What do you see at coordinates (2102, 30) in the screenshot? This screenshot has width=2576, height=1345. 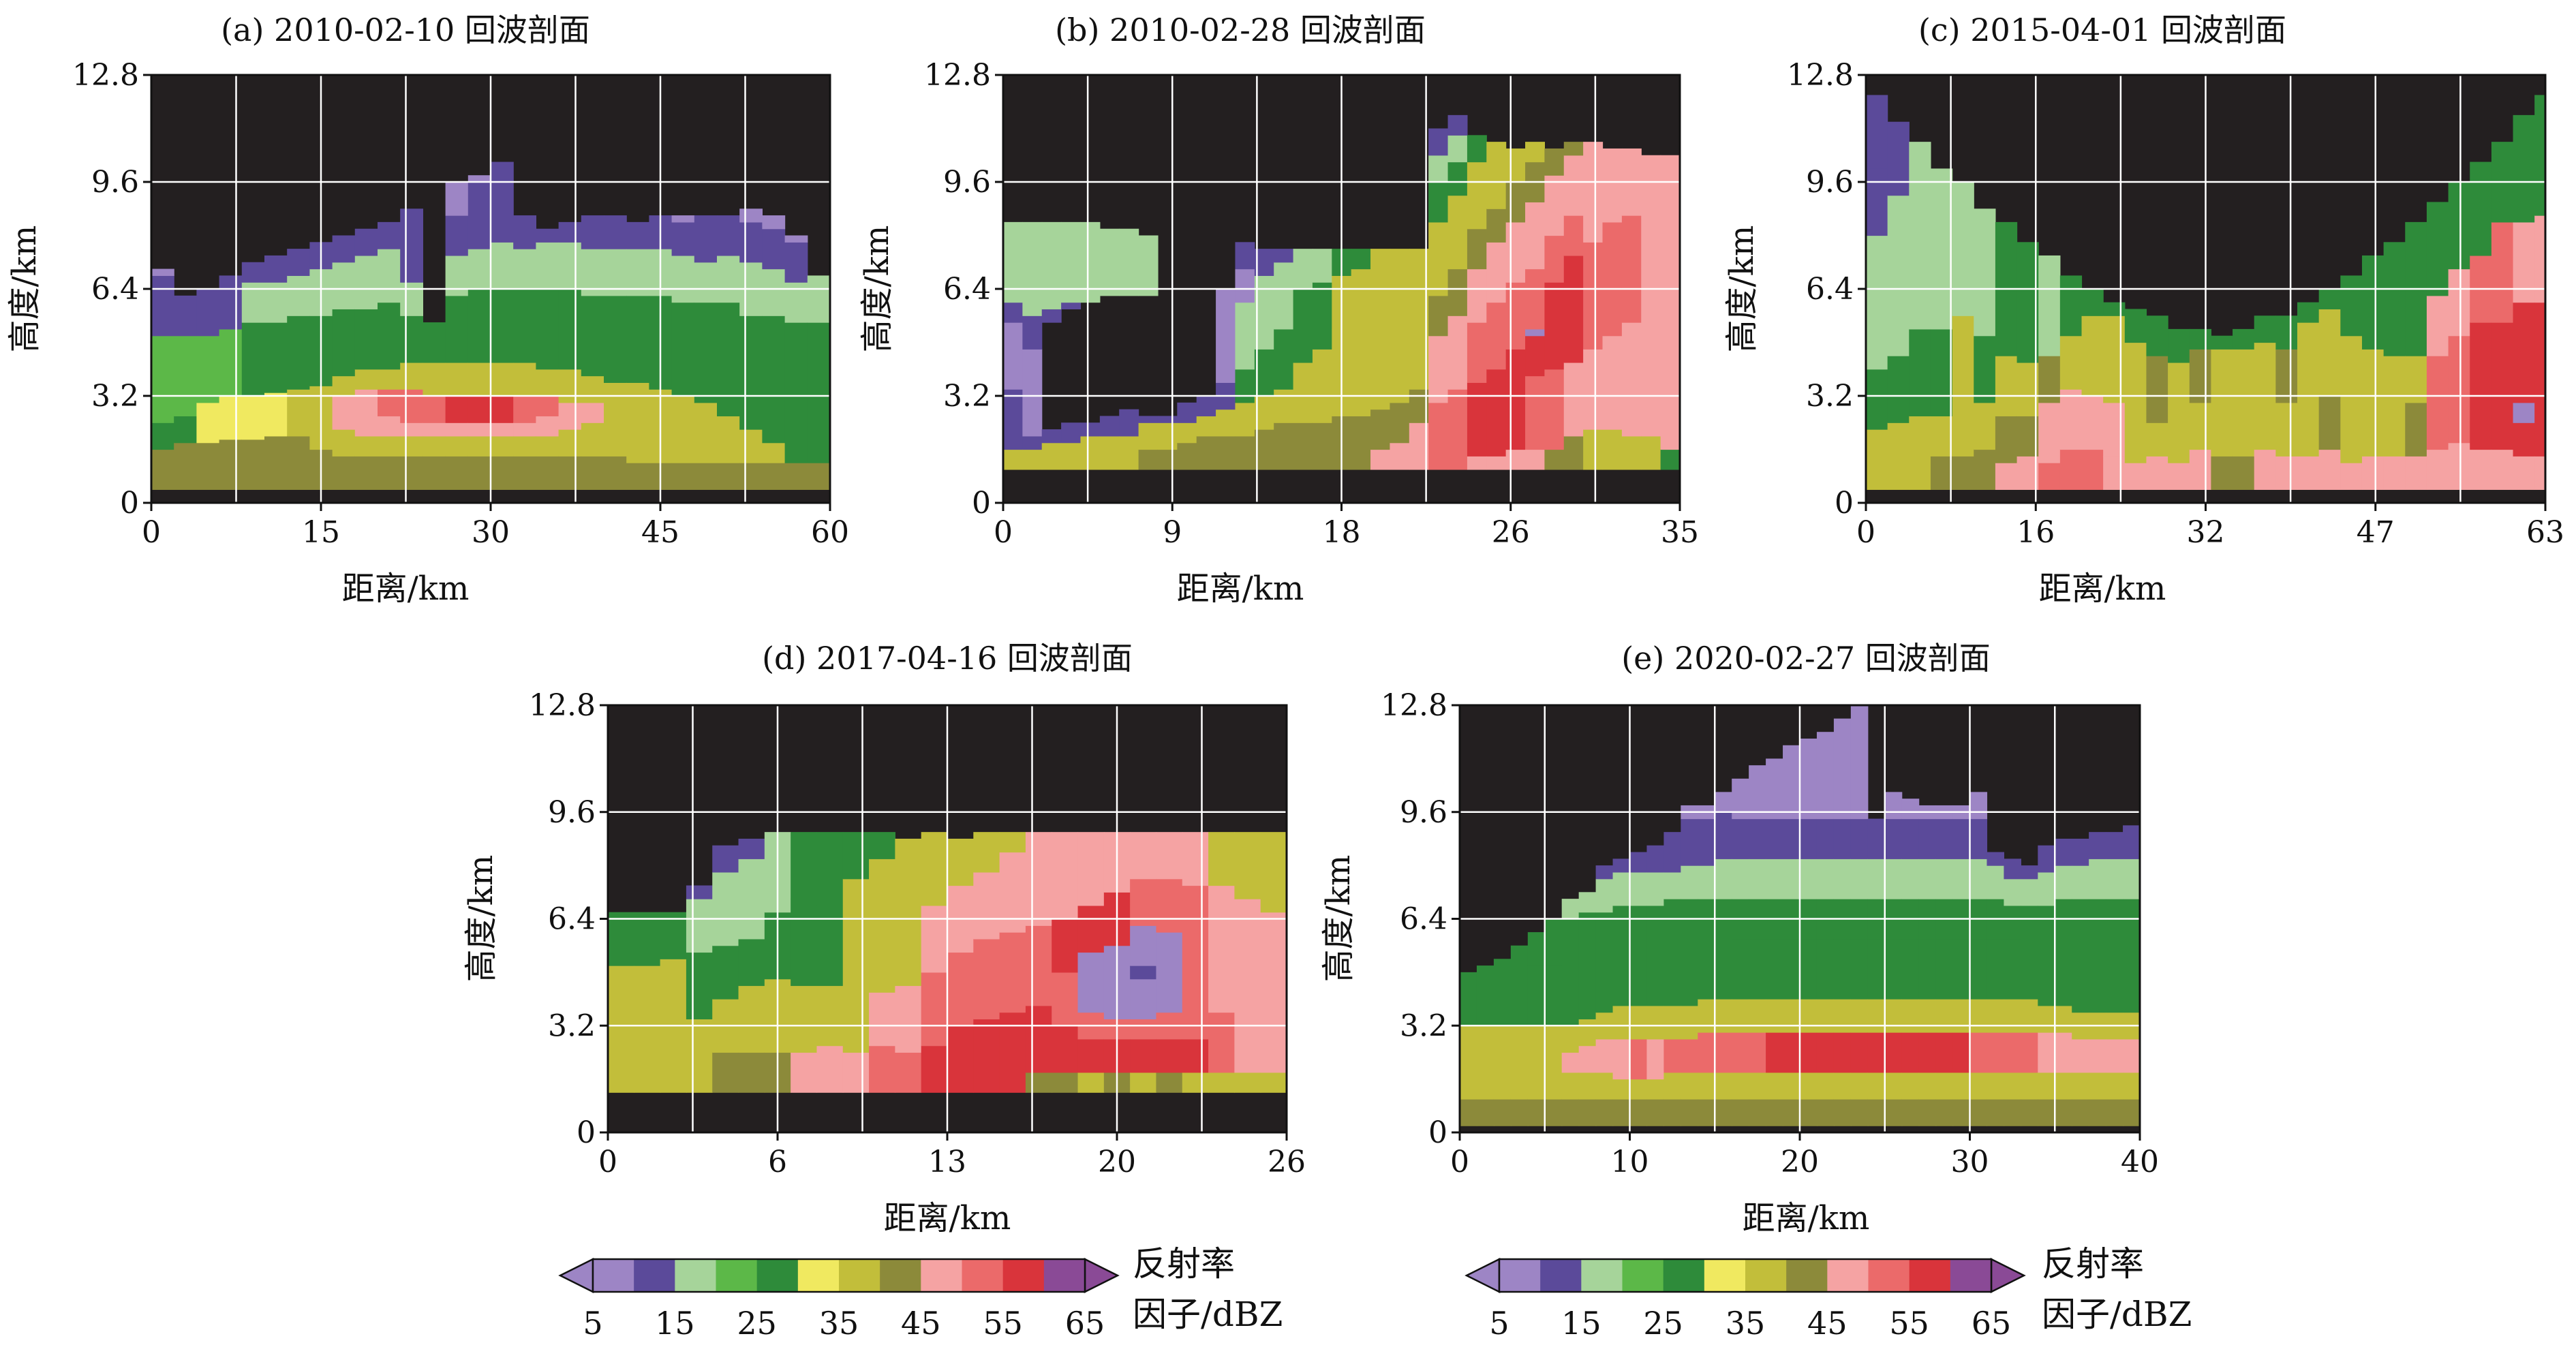 I see `panel-c-title: (c) 2015-04-01 回波剖面` at bounding box center [2102, 30].